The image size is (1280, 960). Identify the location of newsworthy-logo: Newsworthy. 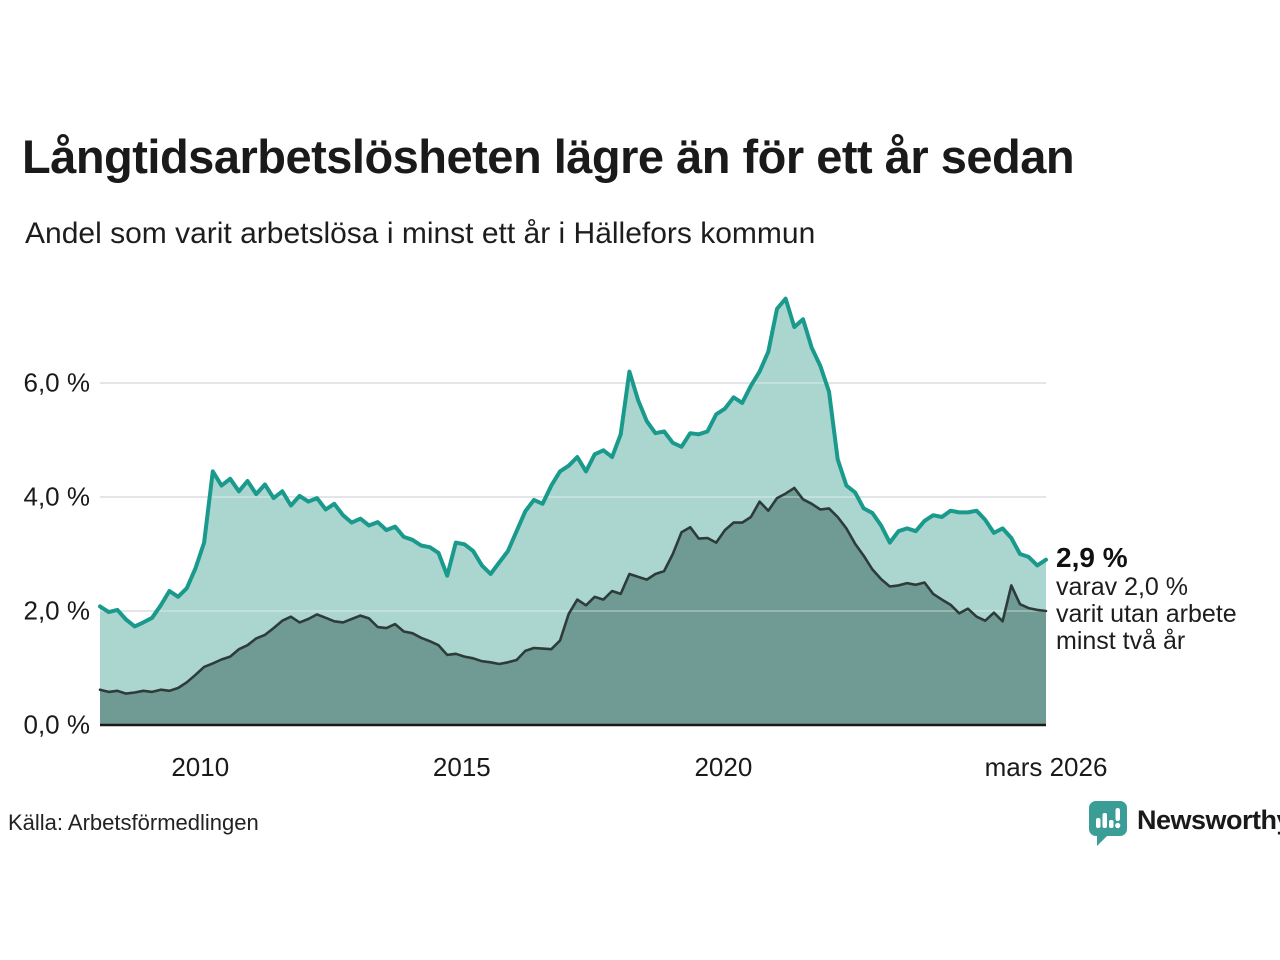
(1184, 823).